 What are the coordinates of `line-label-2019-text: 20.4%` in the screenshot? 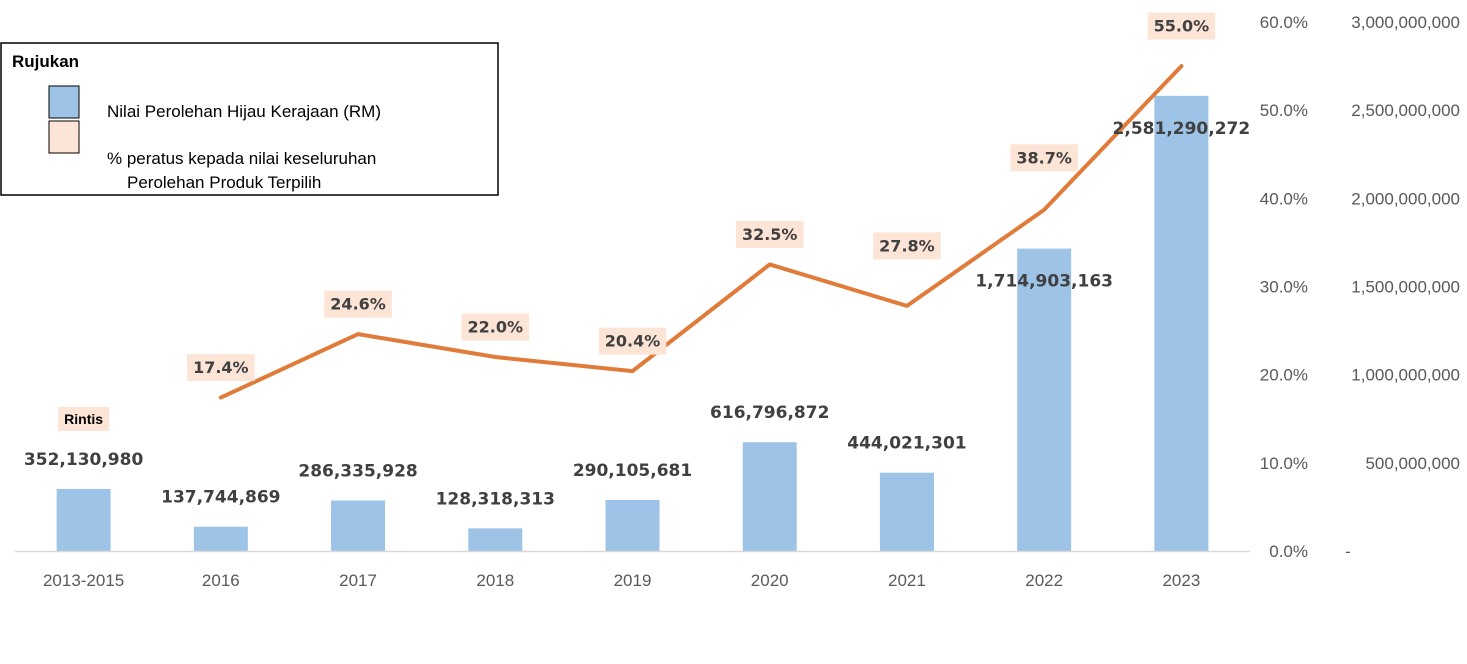 It's located at (633, 341).